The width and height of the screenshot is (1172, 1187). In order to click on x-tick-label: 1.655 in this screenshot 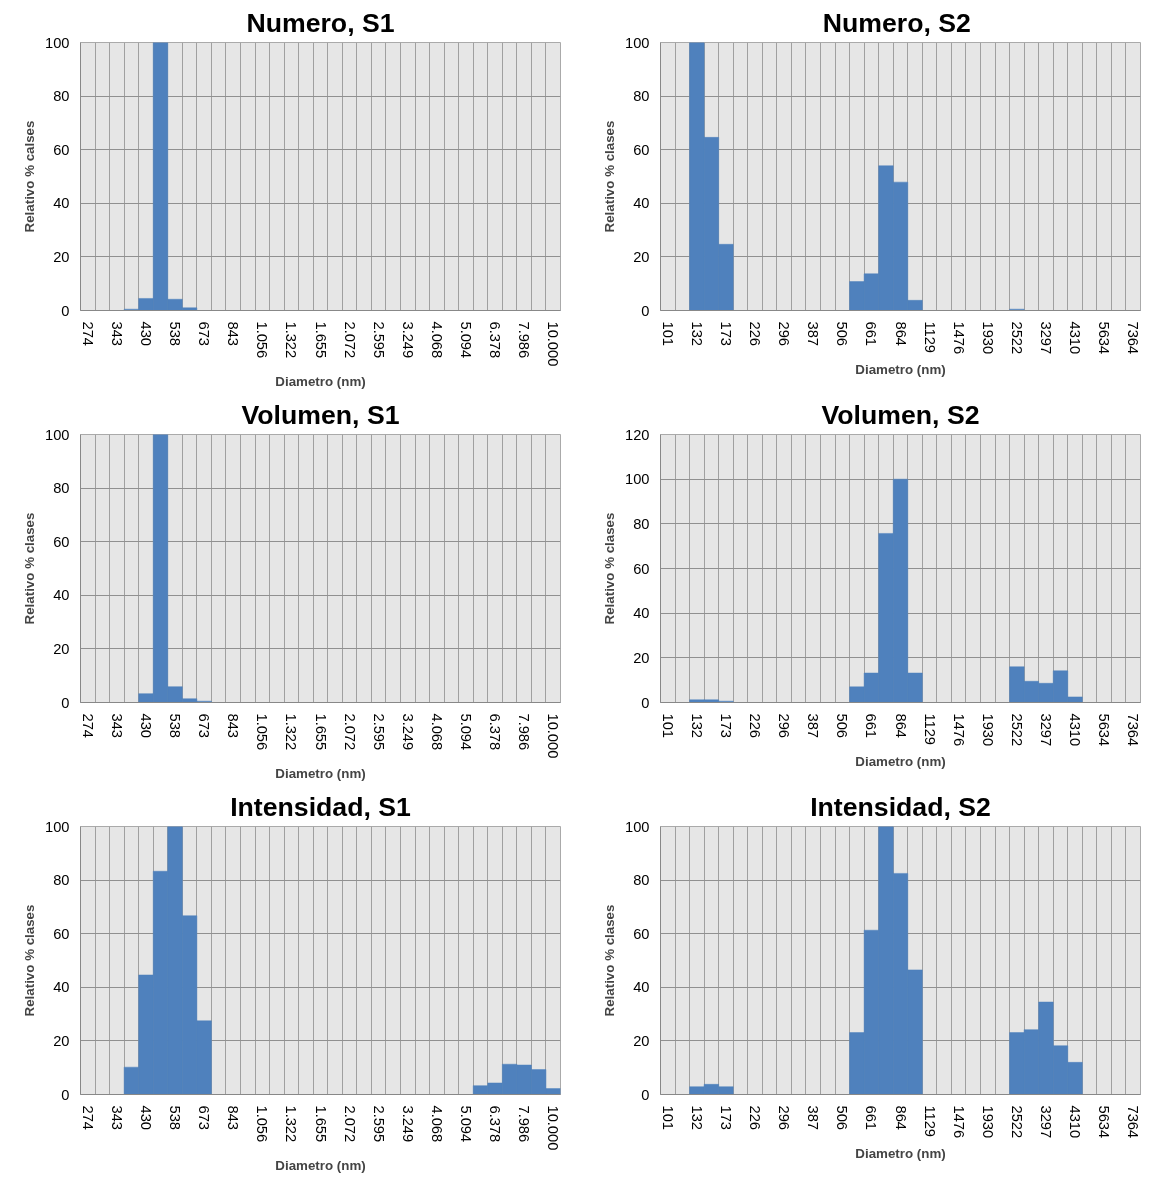, I will do `click(320, 732)`.